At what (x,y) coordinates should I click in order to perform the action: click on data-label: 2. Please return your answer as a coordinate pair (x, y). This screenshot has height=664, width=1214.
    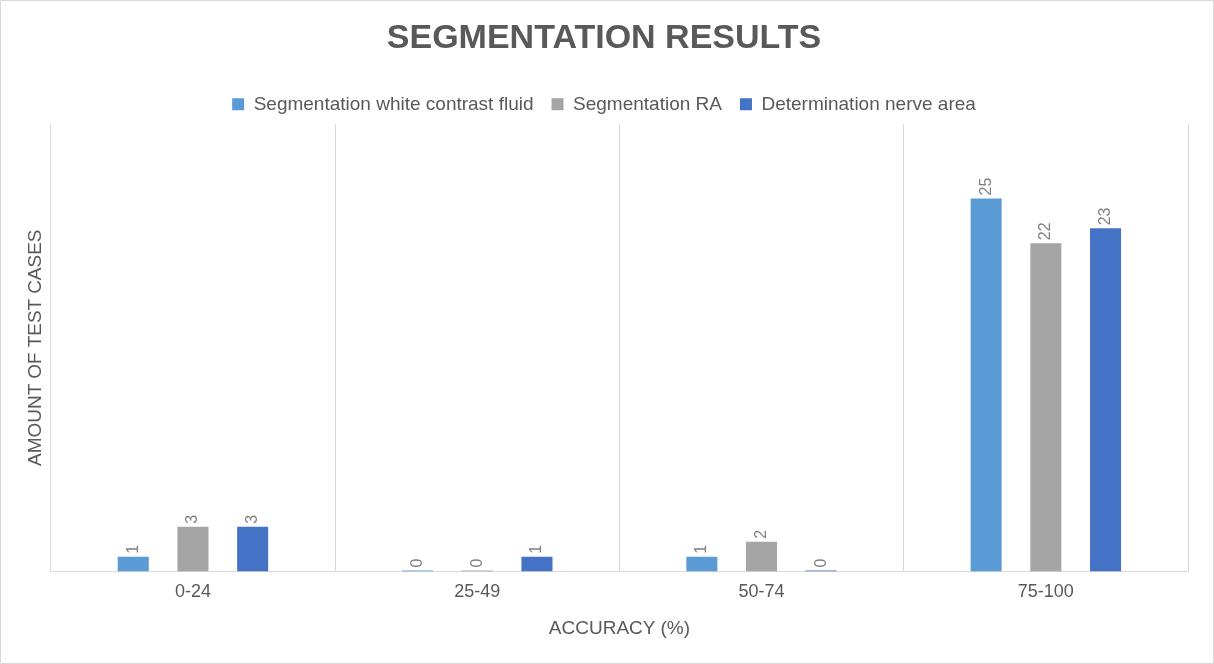
    Looking at the image, I should click on (760, 534).